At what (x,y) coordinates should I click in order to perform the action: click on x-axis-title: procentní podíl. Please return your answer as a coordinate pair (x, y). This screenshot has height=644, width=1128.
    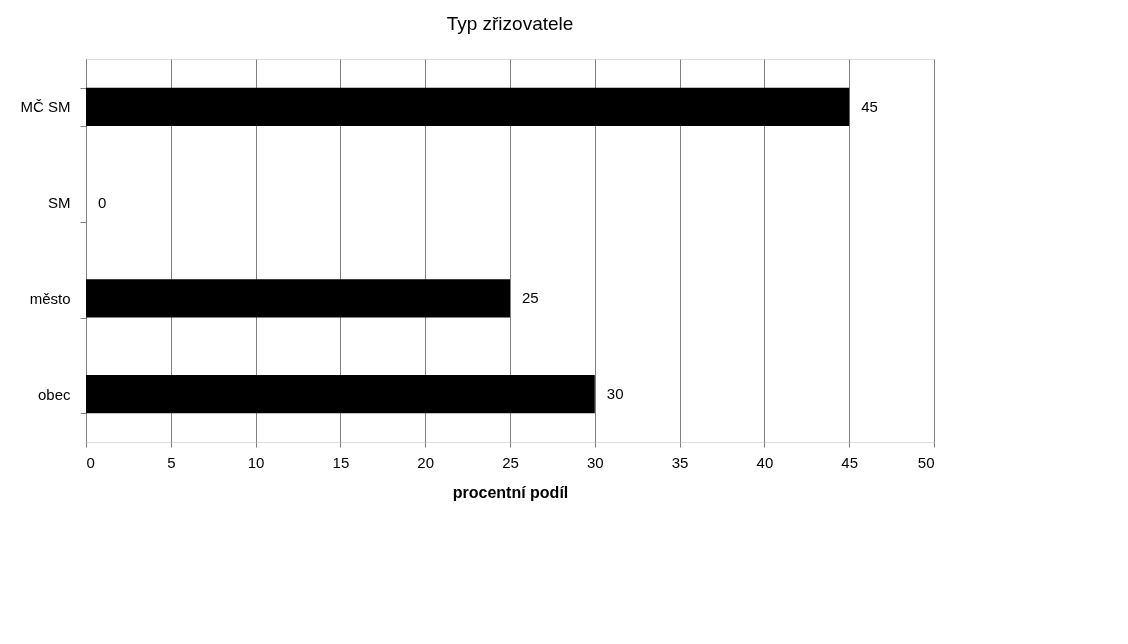
    Looking at the image, I should click on (510, 492).